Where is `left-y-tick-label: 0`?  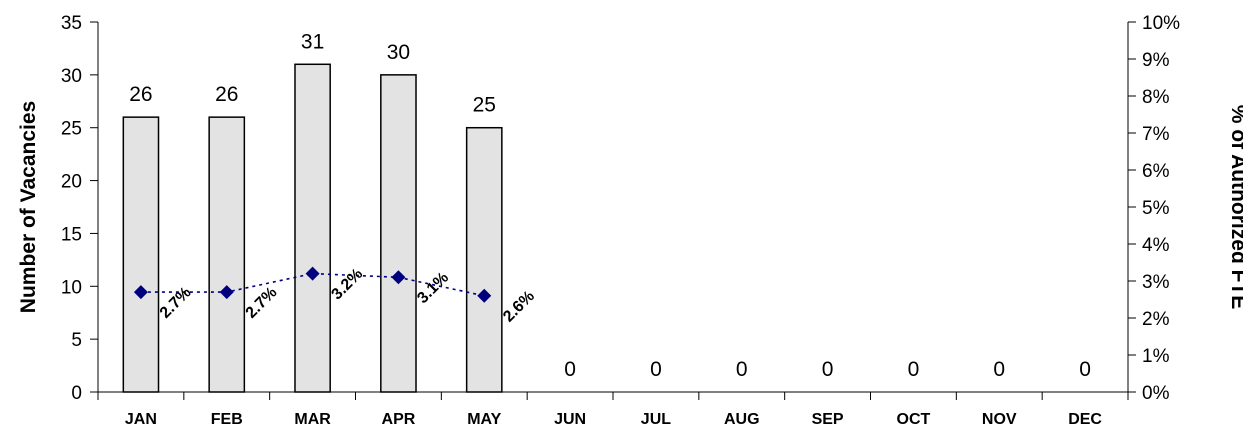 left-y-tick-label: 0 is located at coordinates (76, 393).